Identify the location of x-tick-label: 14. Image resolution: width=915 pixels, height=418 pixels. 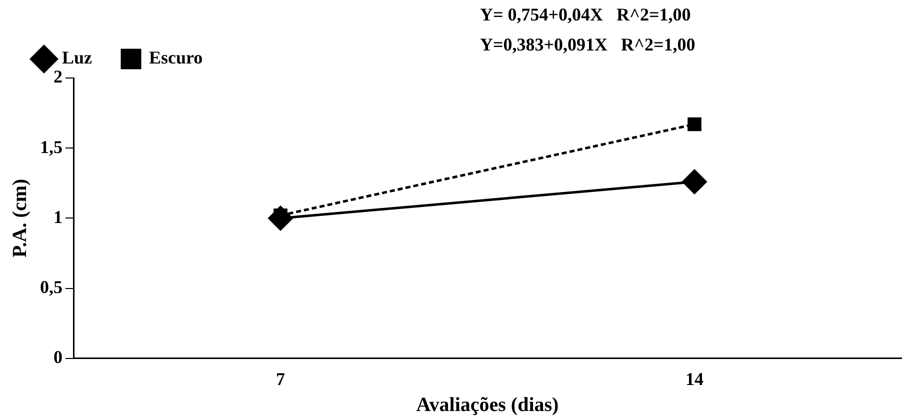
(695, 378).